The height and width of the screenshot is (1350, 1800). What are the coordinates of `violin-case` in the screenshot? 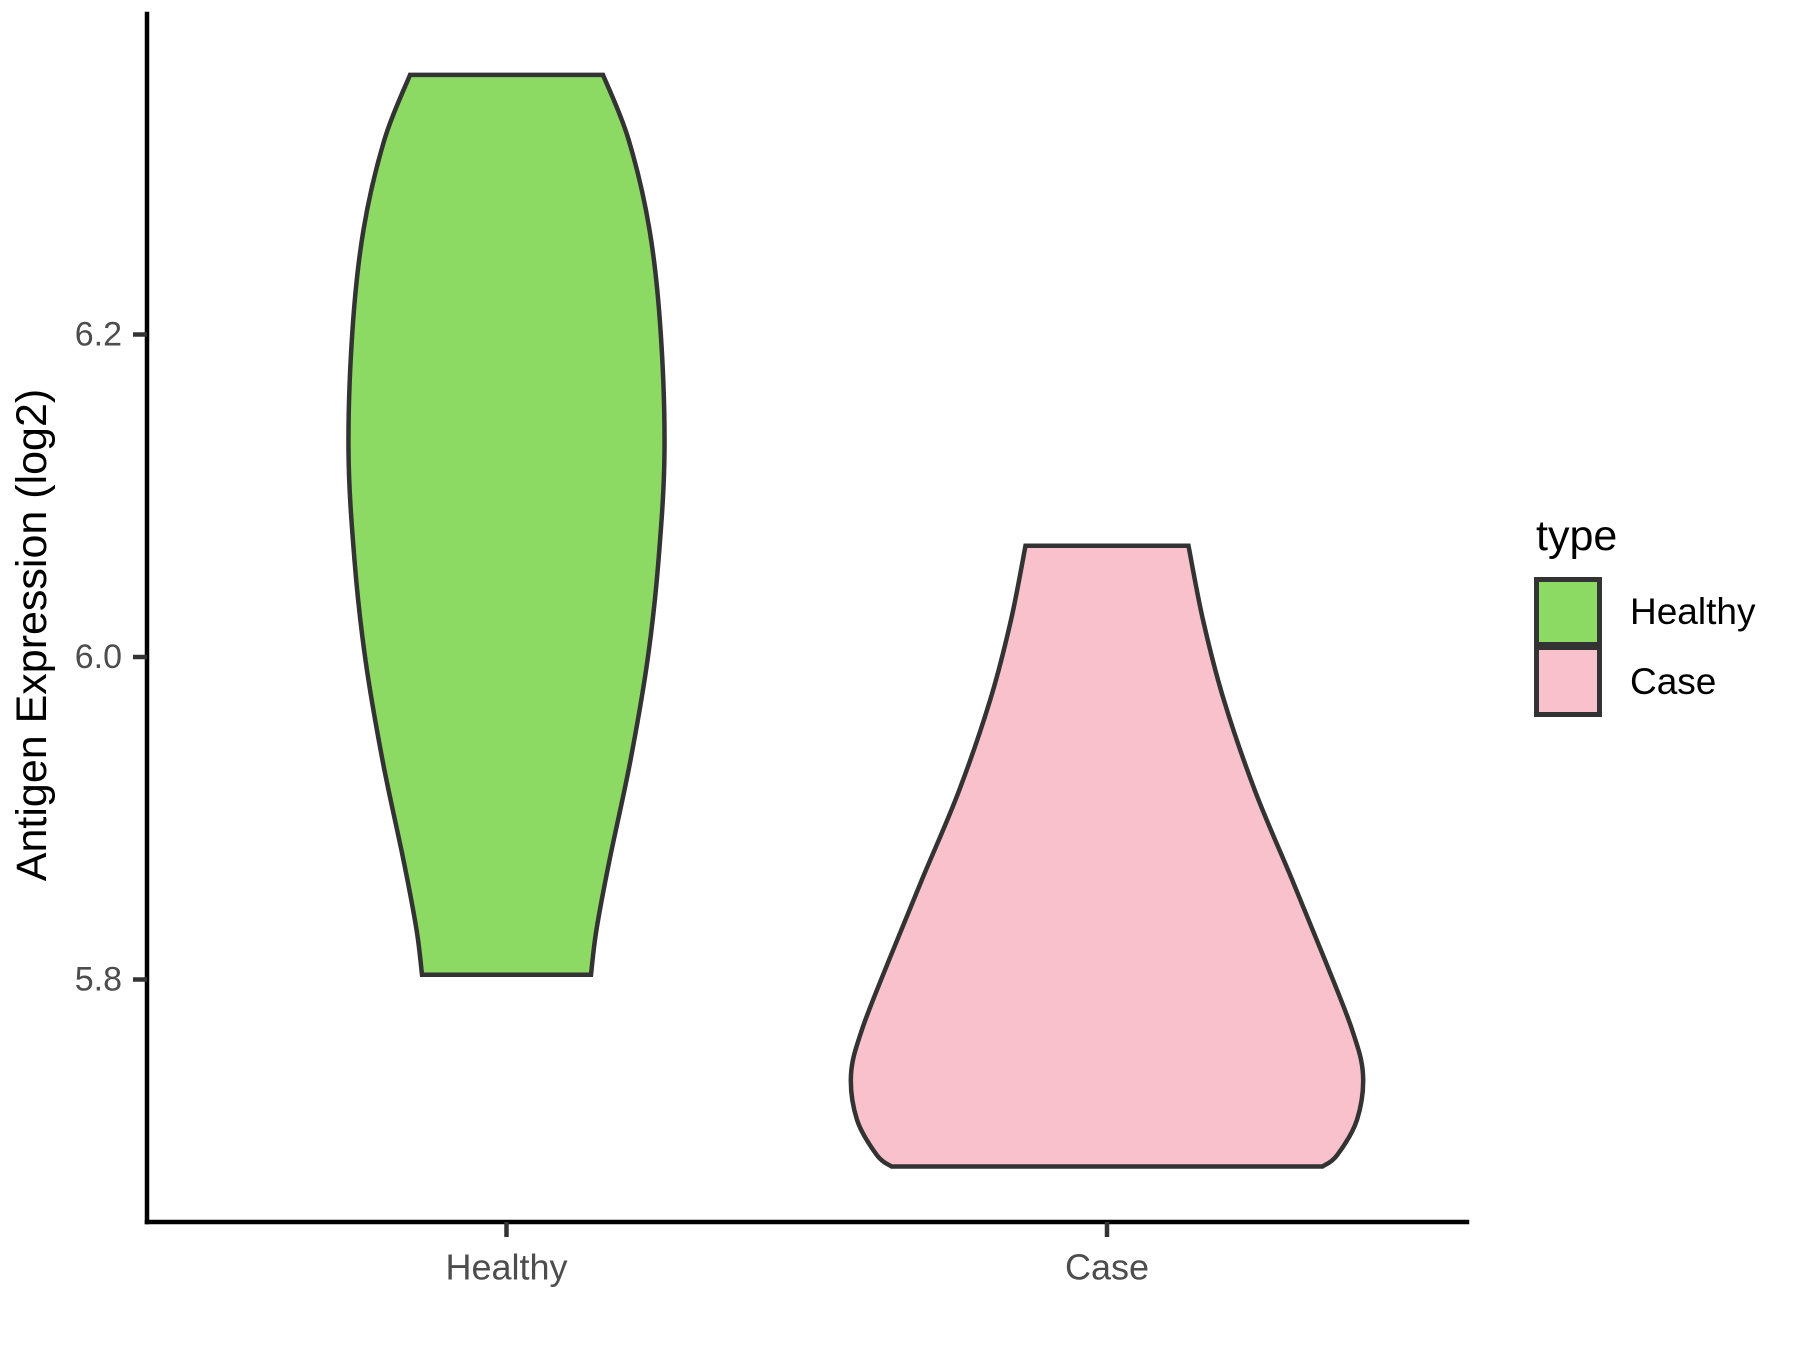 It's located at (1107, 856).